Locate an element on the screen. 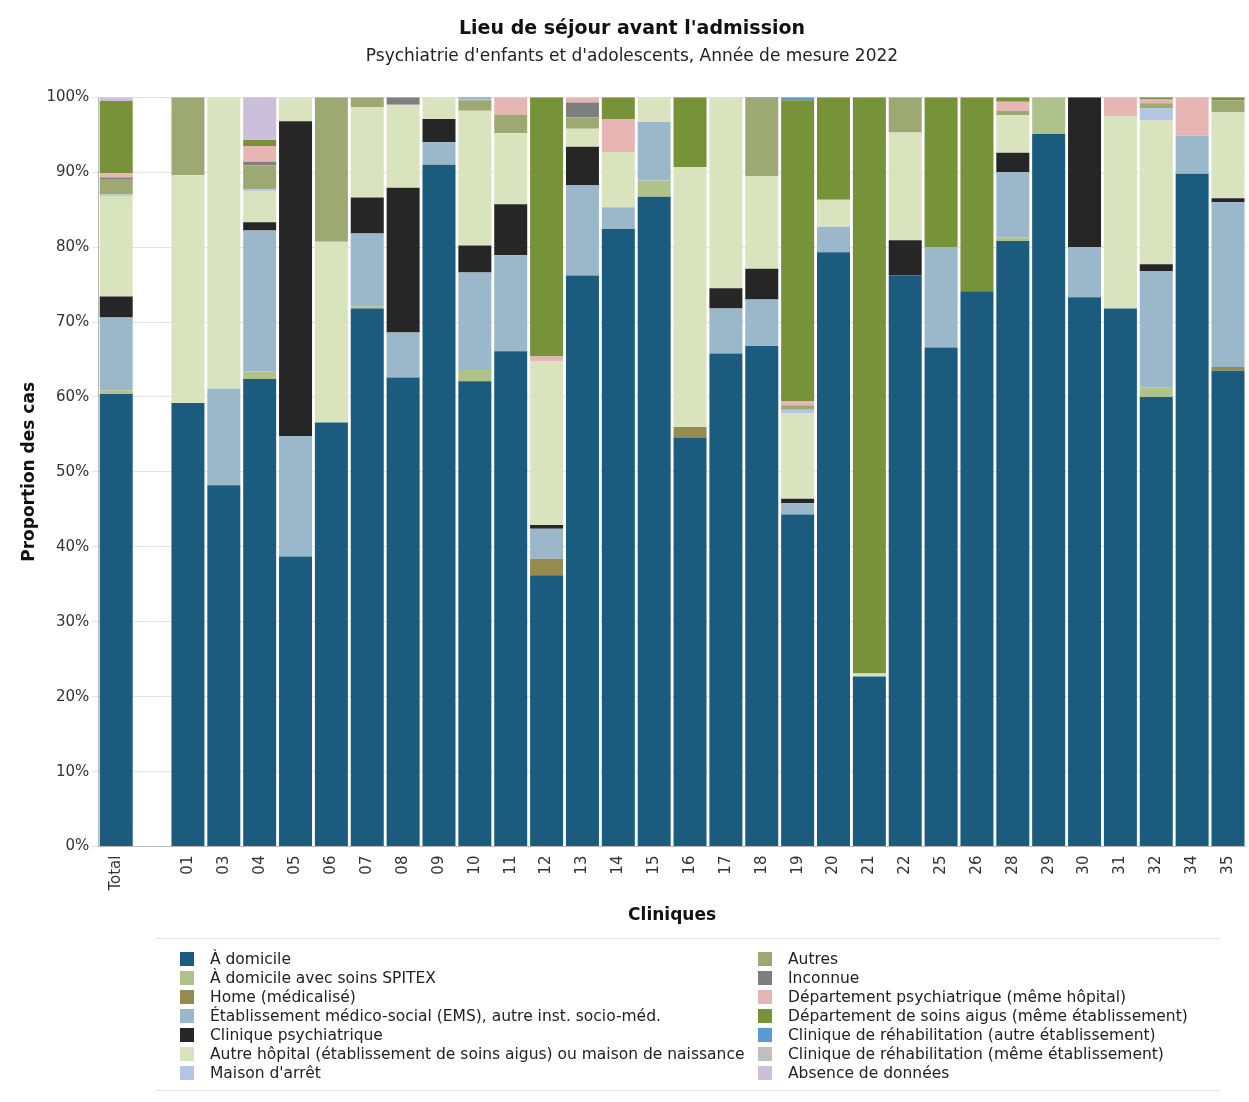  x-tick-label: 13 is located at coordinates (581, 865).